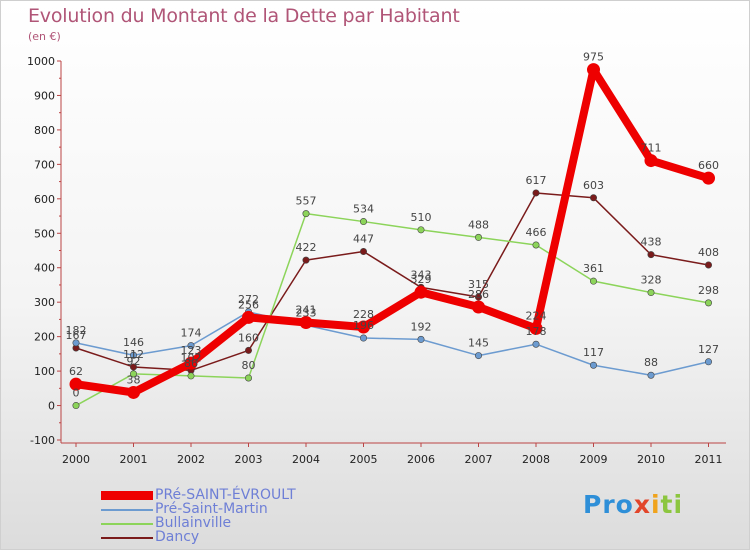 This screenshot has width=750, height=550. I want to click on data-label: 127, so click(708, 349).